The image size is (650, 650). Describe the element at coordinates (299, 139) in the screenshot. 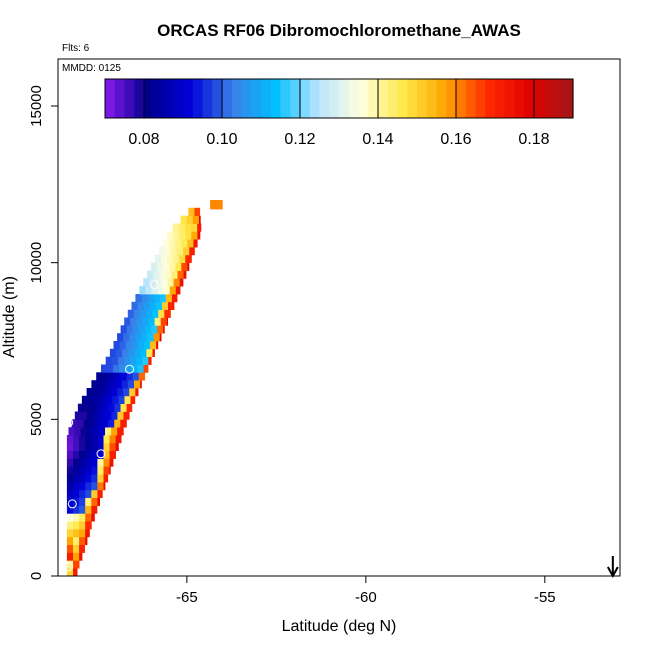

I see `colorbar-tick-label: 0.12` at that location.